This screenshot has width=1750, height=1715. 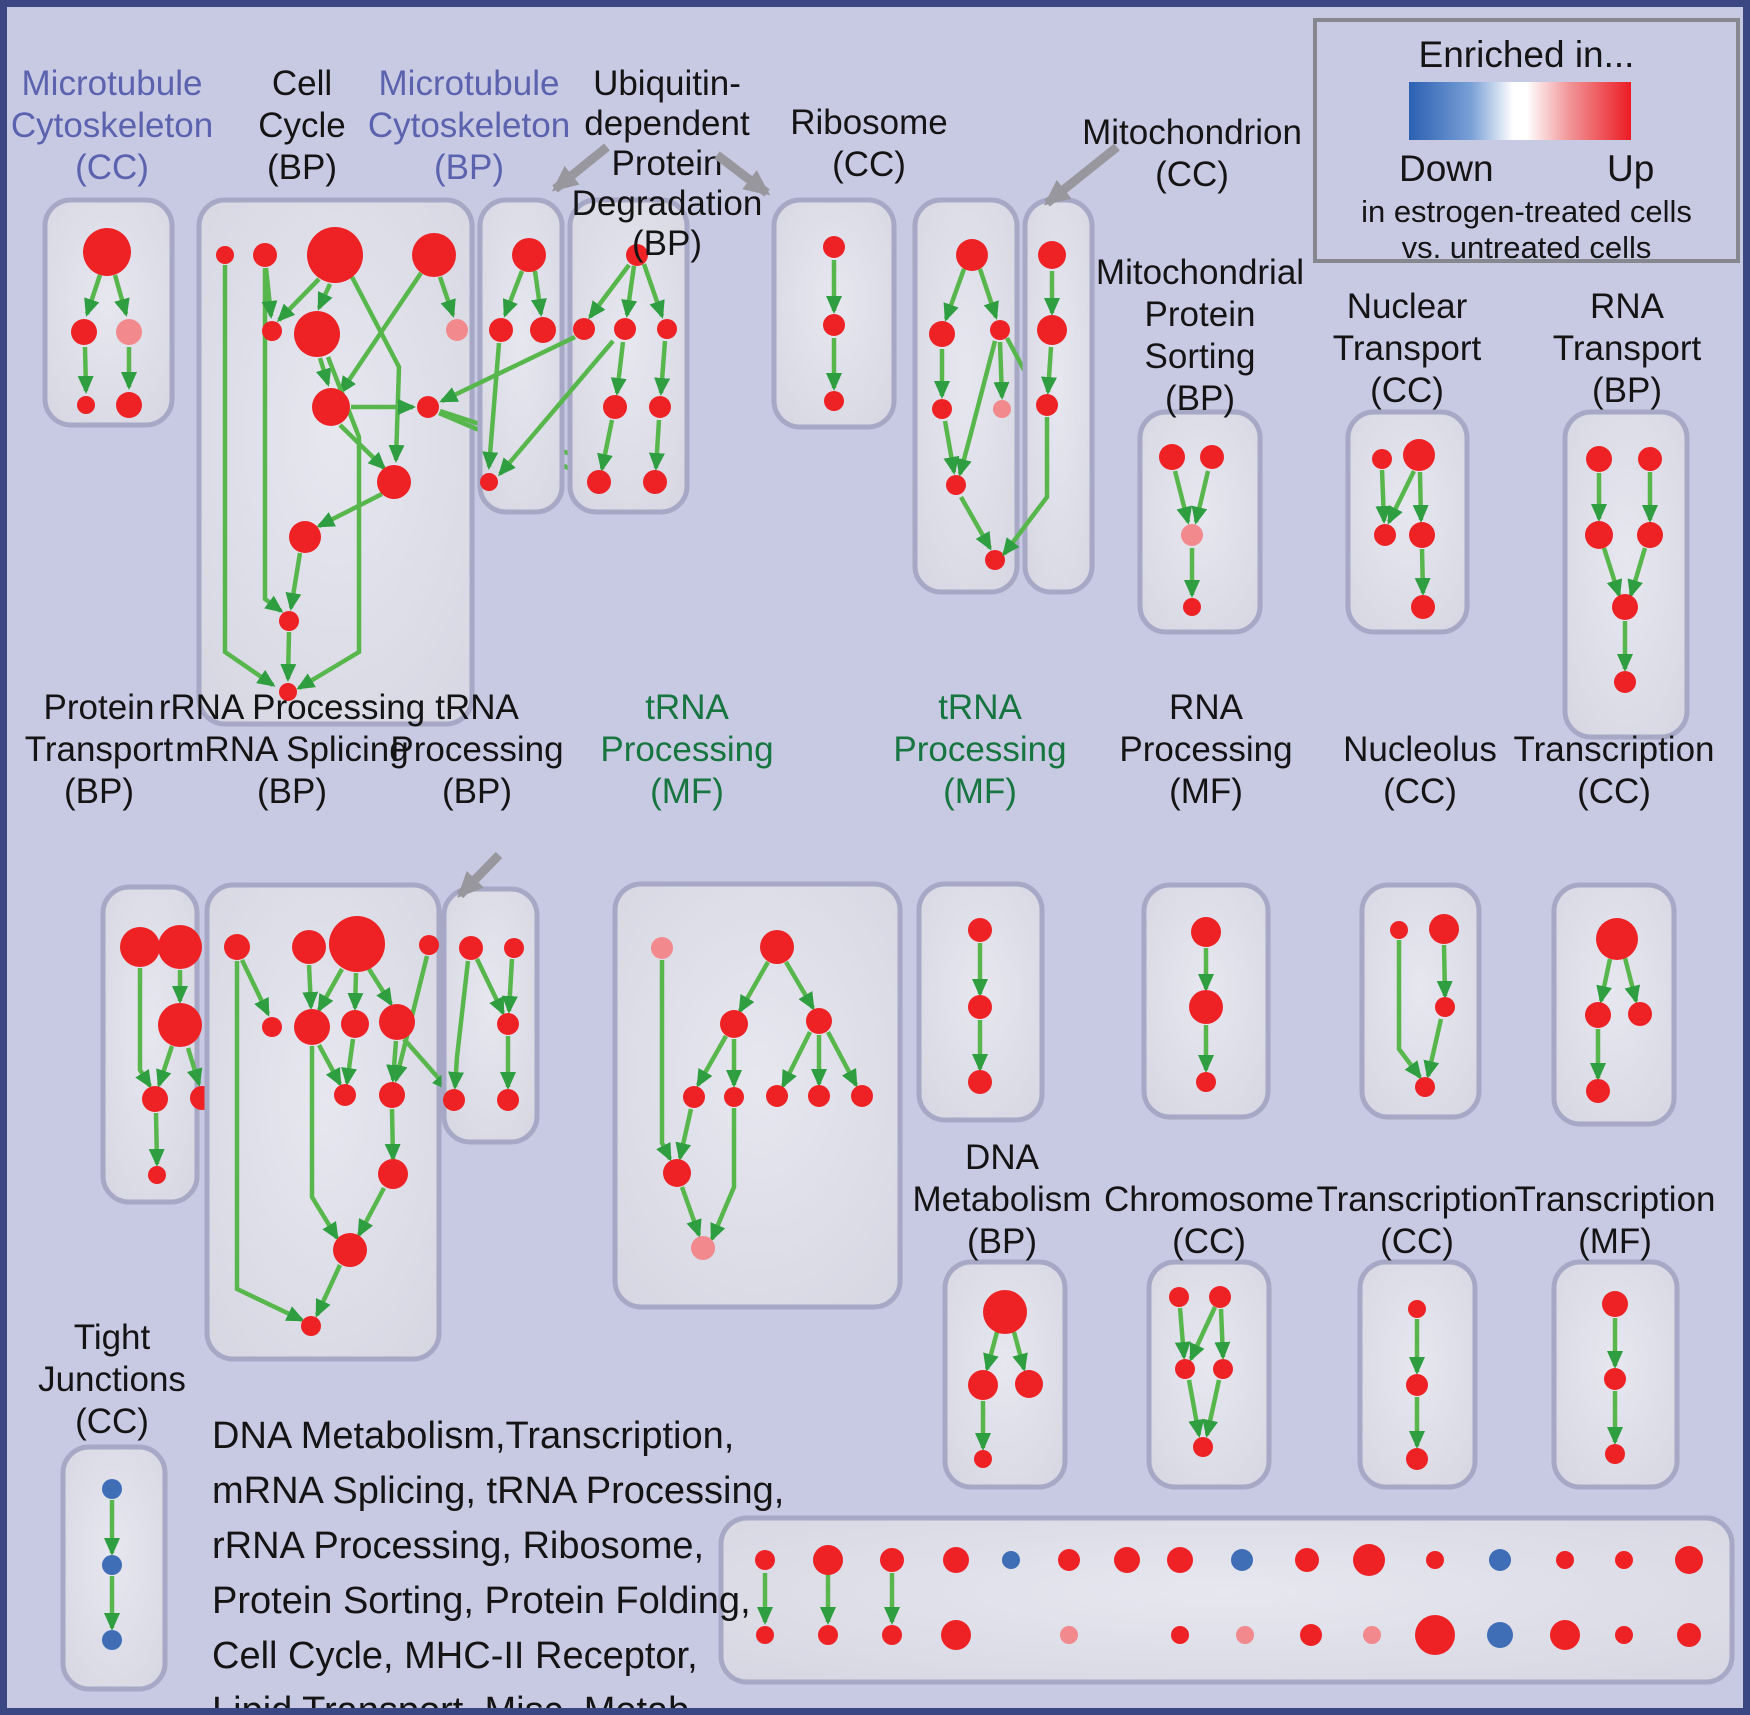 I want to click on tight-junctions-cc-label: Tight, so click(x=112, y=1337).